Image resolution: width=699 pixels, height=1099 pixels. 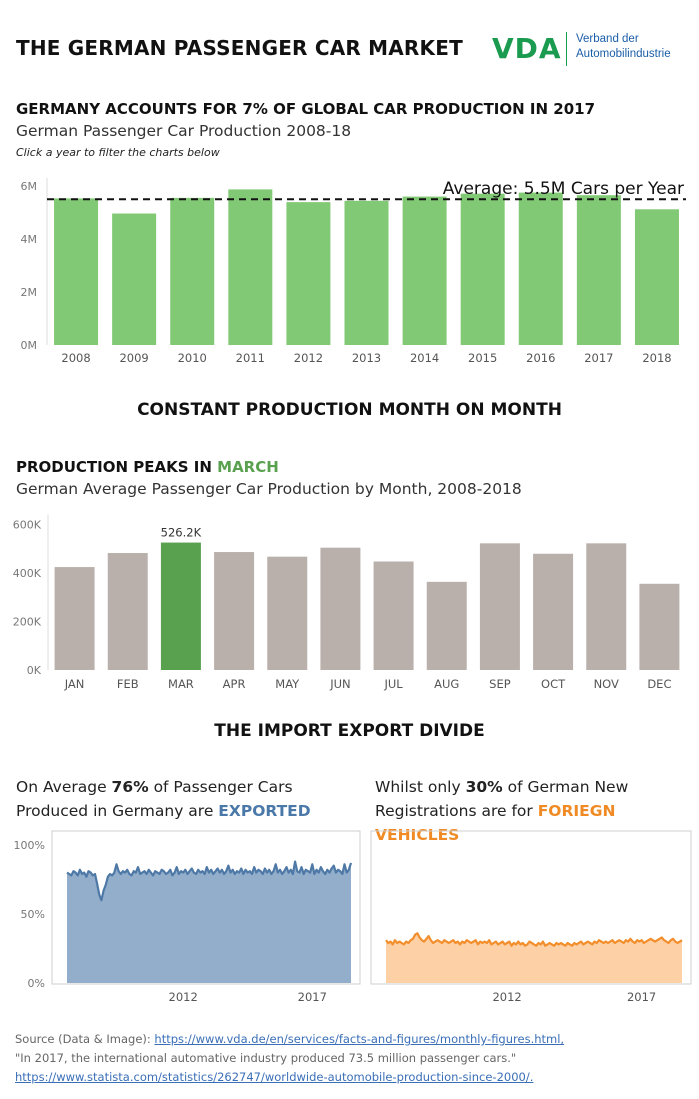 What do you see at coordinates (482, 269) in the screenshot?
I see `bar-2015` at bounding box center [482, 269].